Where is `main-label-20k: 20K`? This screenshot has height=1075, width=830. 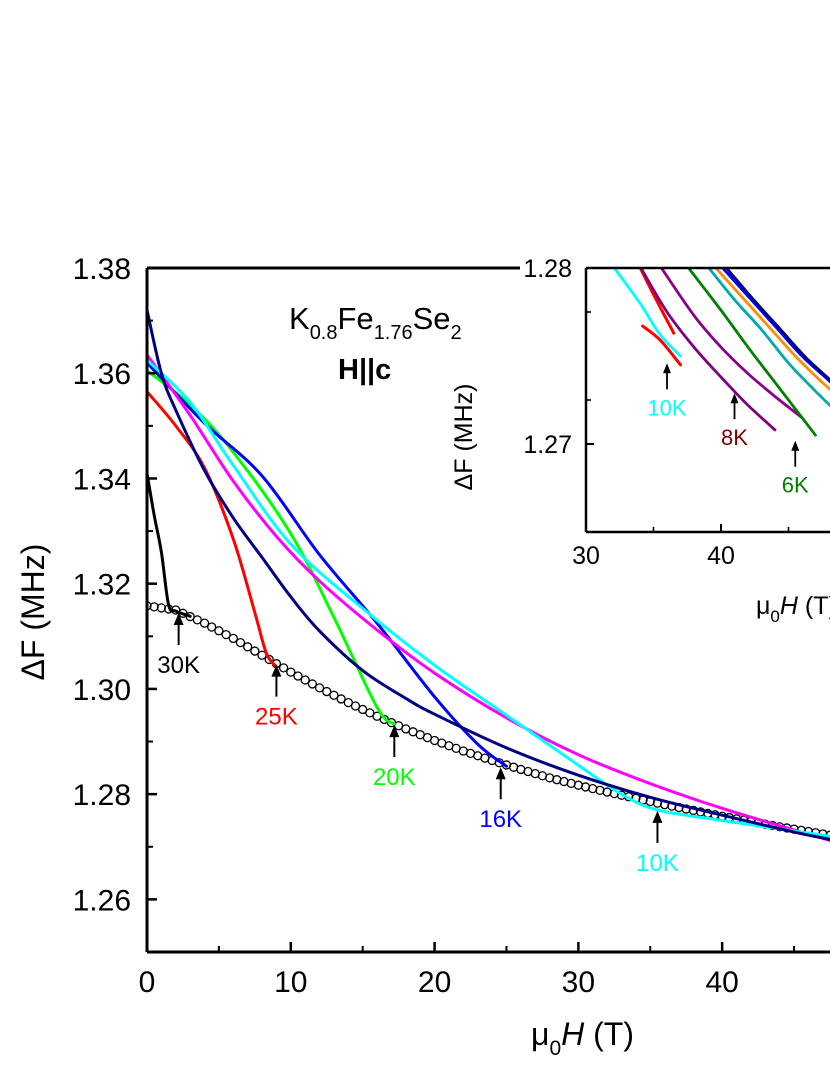 main-label-20k: 20K is located at coordinates (394, 758).